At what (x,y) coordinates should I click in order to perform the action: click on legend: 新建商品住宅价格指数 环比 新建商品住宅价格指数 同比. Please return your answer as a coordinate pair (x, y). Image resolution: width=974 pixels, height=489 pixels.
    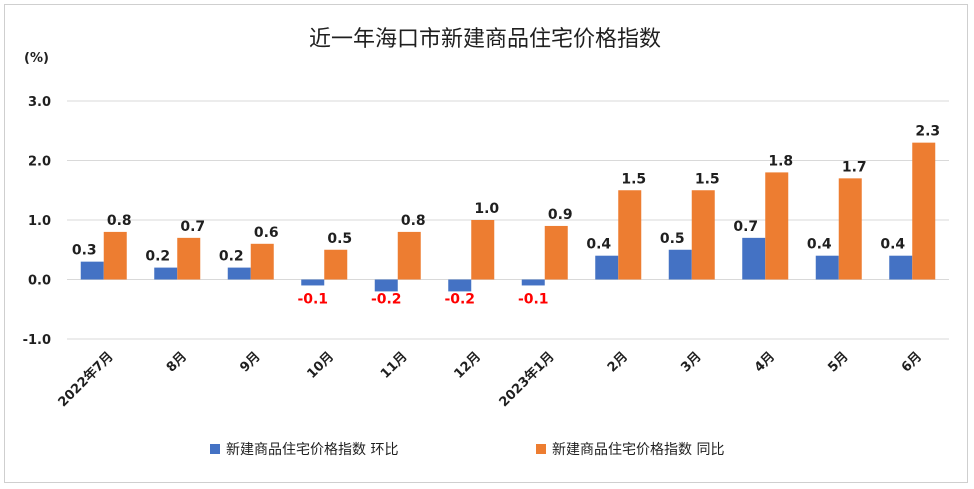
    Looking at the image, I should click on (467, 450).